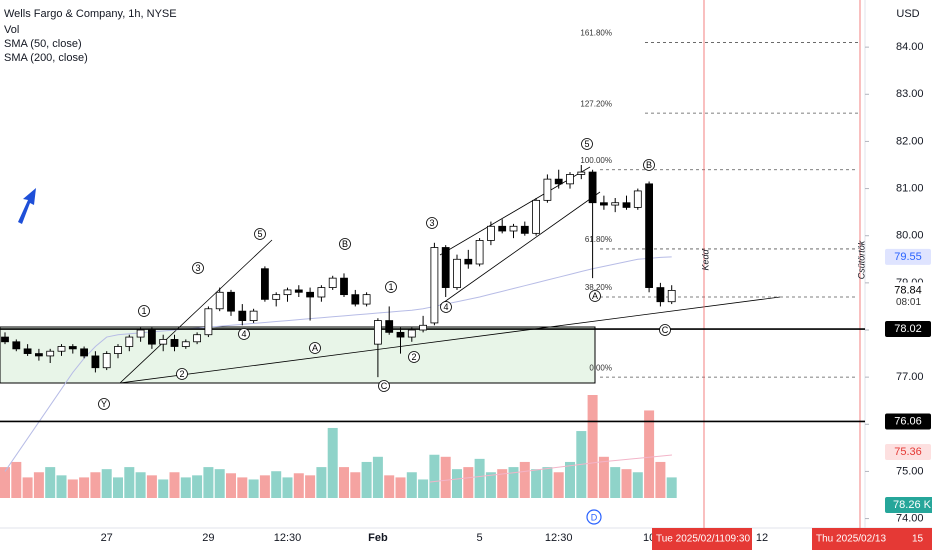 This screenshot has height=550, width=932. I want to click on wave-label: Y, so click(104, 404).